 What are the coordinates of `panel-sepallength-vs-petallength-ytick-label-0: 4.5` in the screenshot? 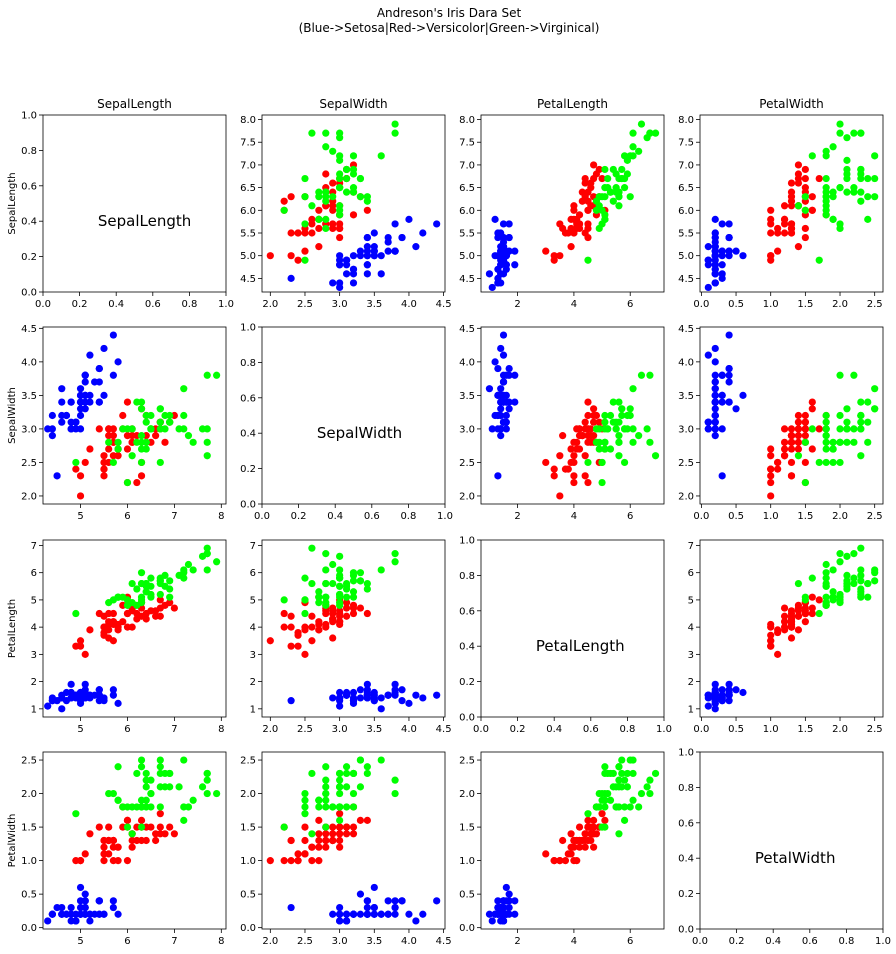 It's located at (467, 279).